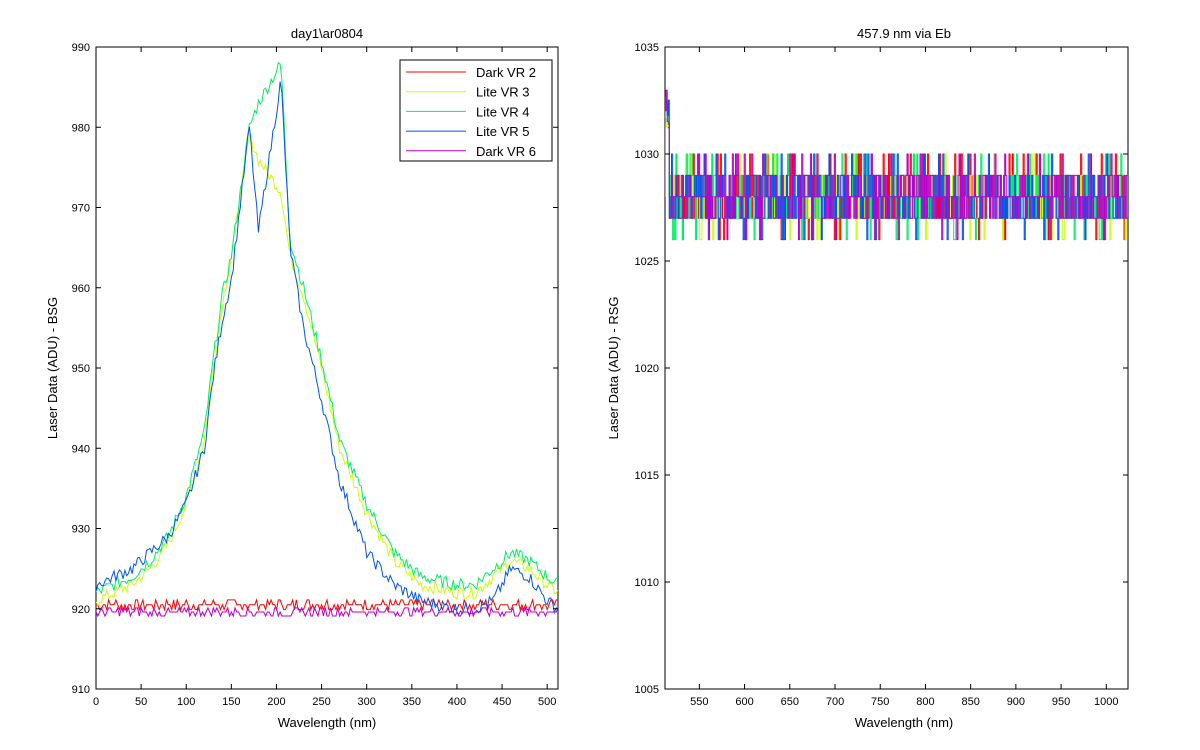  Describe the element at coordinates (1106, 702) in the screenshot. I see `x-tick-label: 1000` at that location.